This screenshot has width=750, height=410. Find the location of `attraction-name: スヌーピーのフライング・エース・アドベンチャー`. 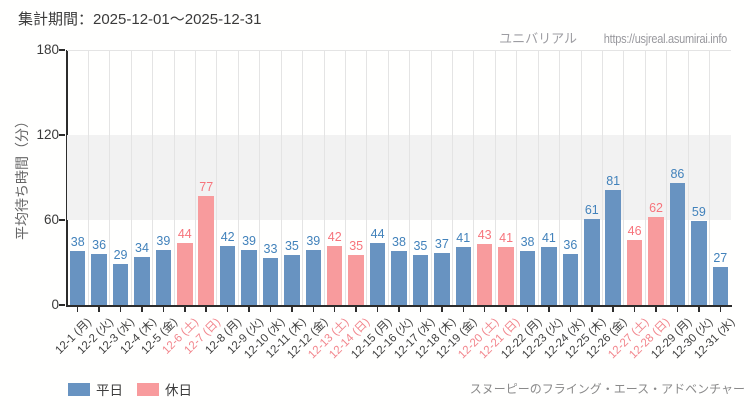

attraction-name: スヌーピーのフライング・エース・アドベンチャー is located at coordinates (607, 389).